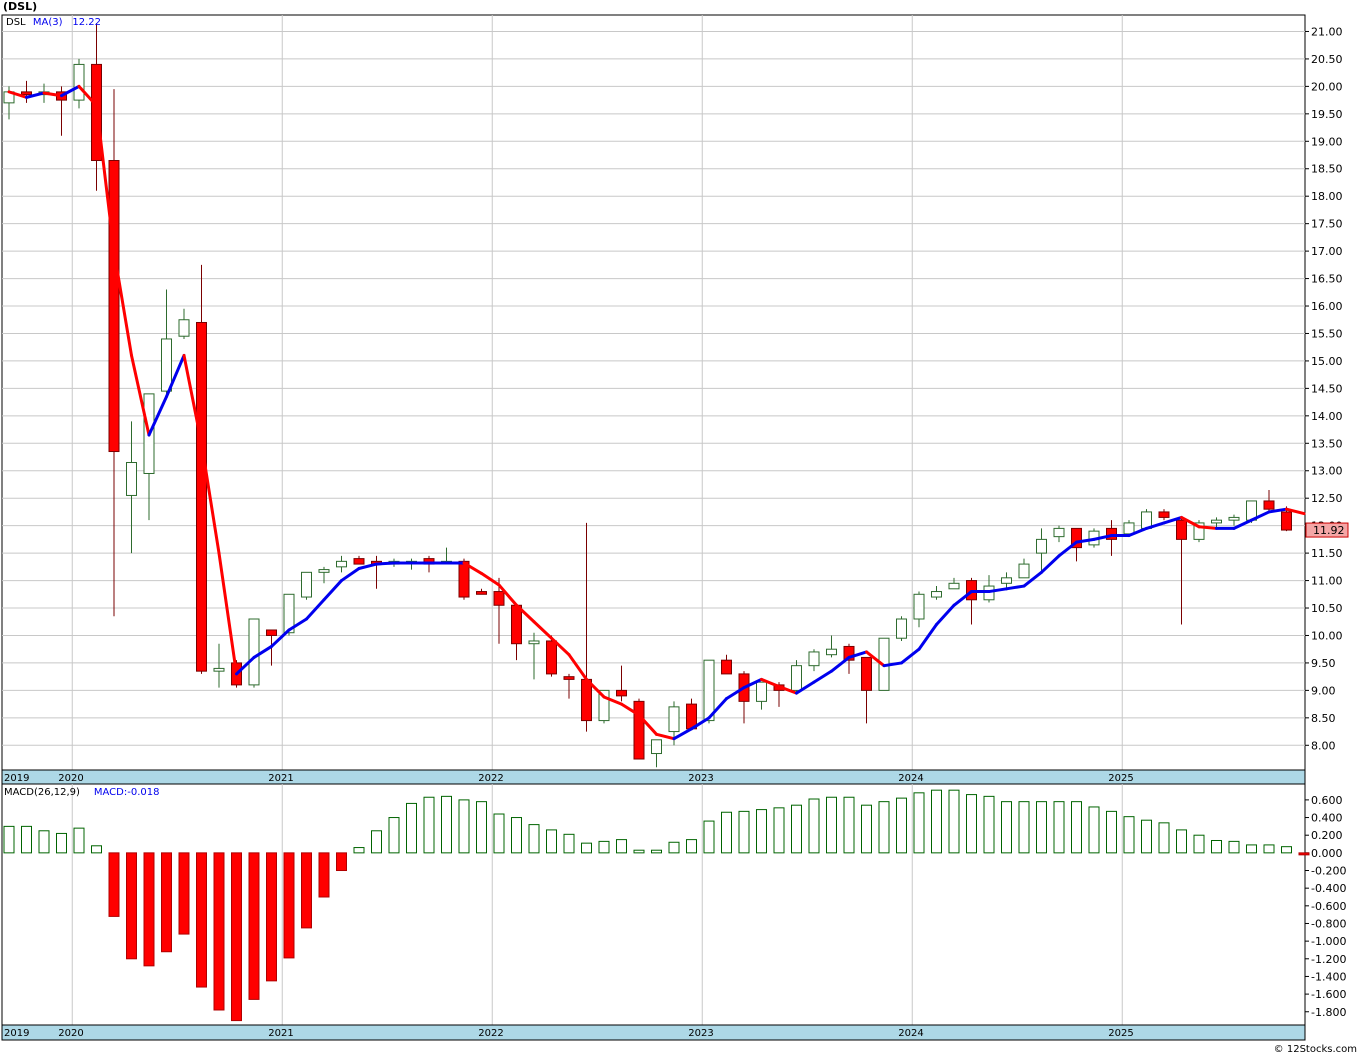  I want to click on price-y-tick-label: 13.00, so click(1327, 471).